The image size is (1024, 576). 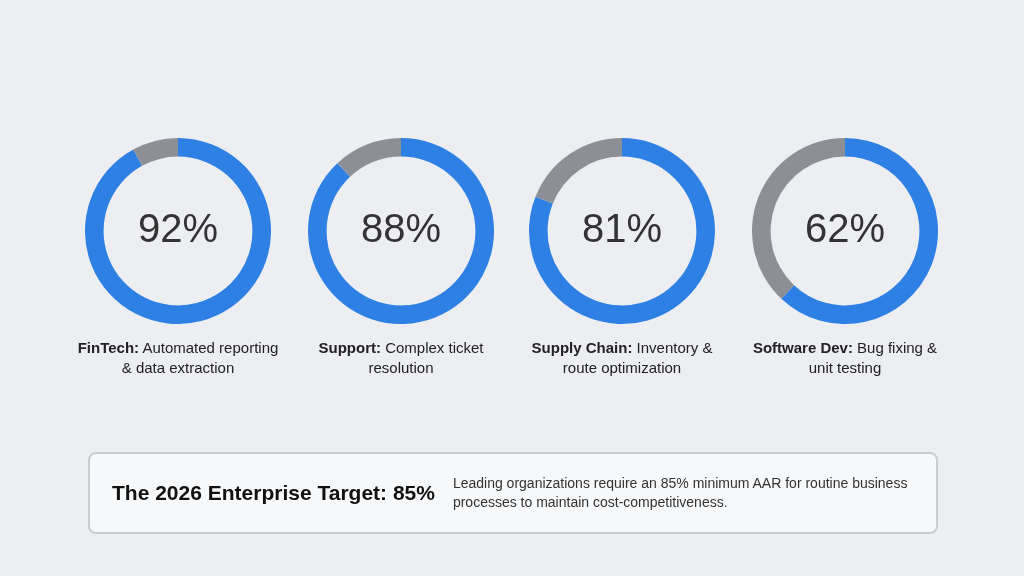 I want to click on text: Support: Complex ticket resolution, so click(x=401, y=358).